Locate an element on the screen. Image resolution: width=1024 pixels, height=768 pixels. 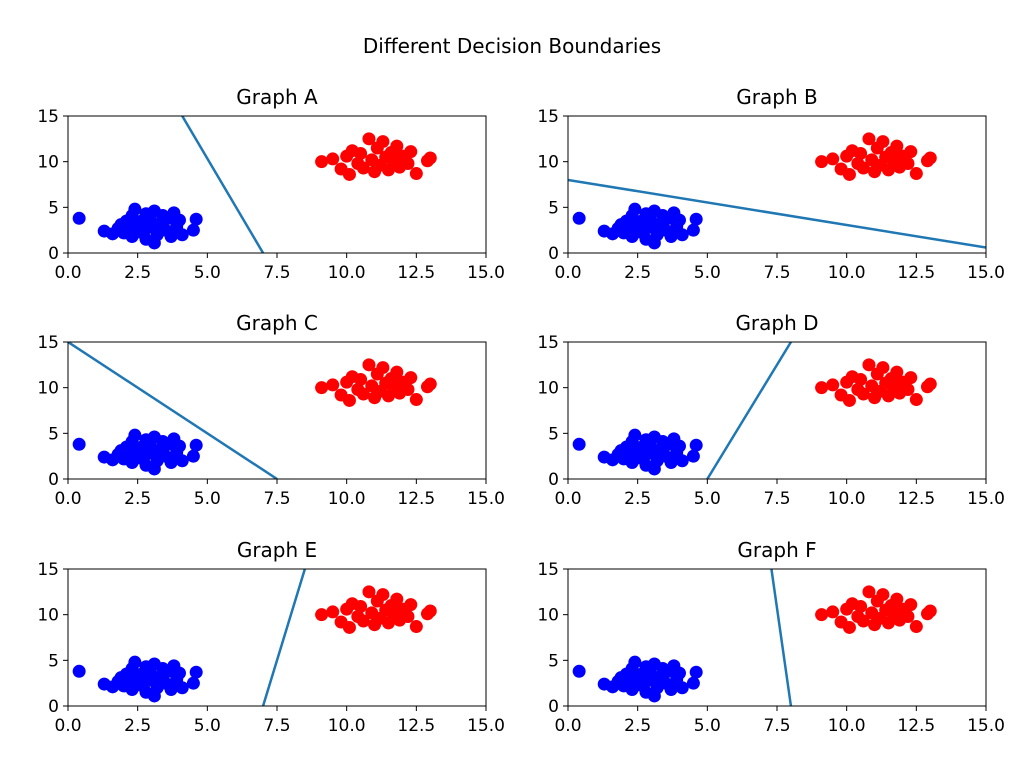
x-tick-label: 7.5 is located at coordinates (776, 273).